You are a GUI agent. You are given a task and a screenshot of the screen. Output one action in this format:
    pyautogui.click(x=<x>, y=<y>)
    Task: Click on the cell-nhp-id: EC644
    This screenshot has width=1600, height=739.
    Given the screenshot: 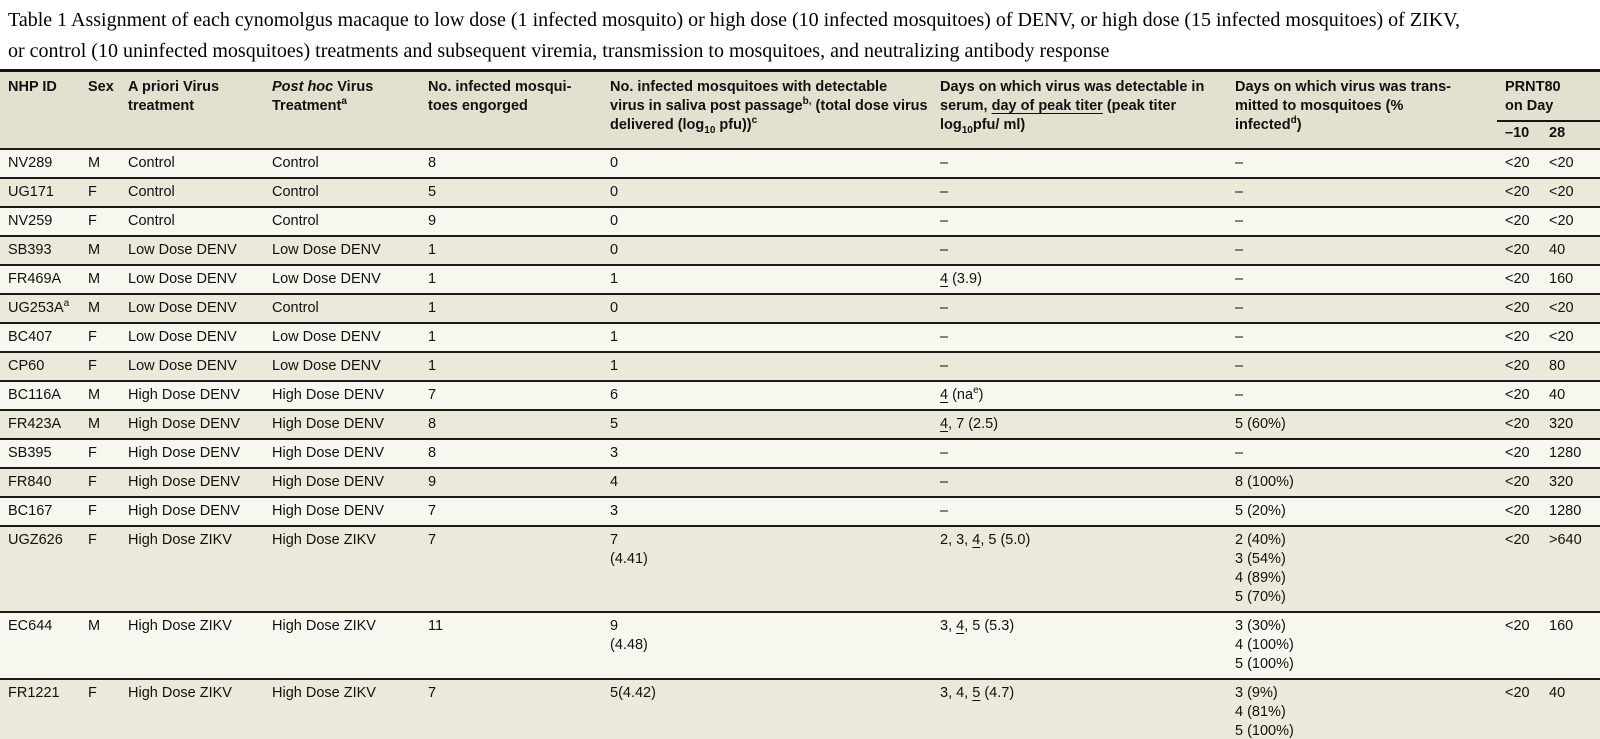 What is the action you would take?
    pyautogui.click(x=30, y=626)
    